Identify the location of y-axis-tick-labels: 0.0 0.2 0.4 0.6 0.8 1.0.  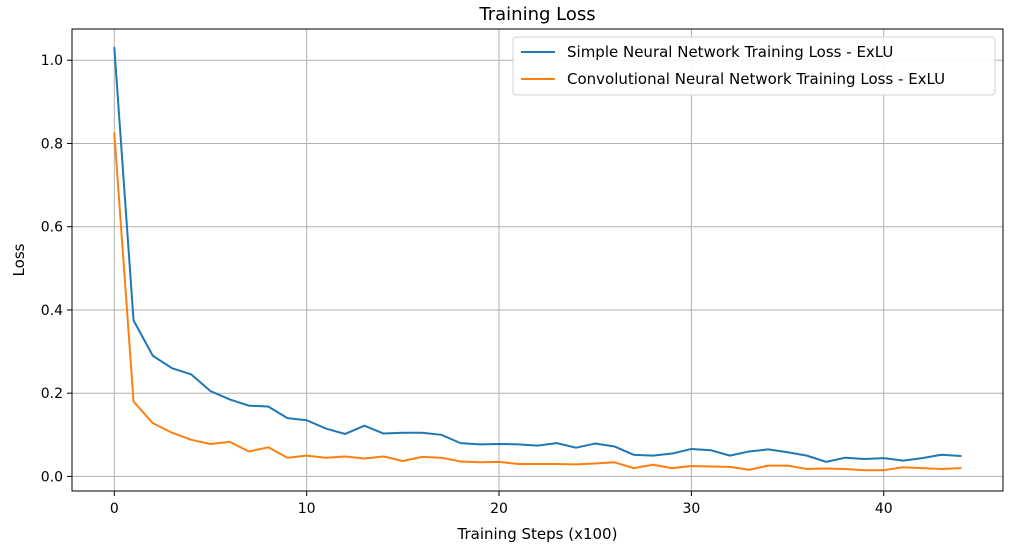
(52, 269).